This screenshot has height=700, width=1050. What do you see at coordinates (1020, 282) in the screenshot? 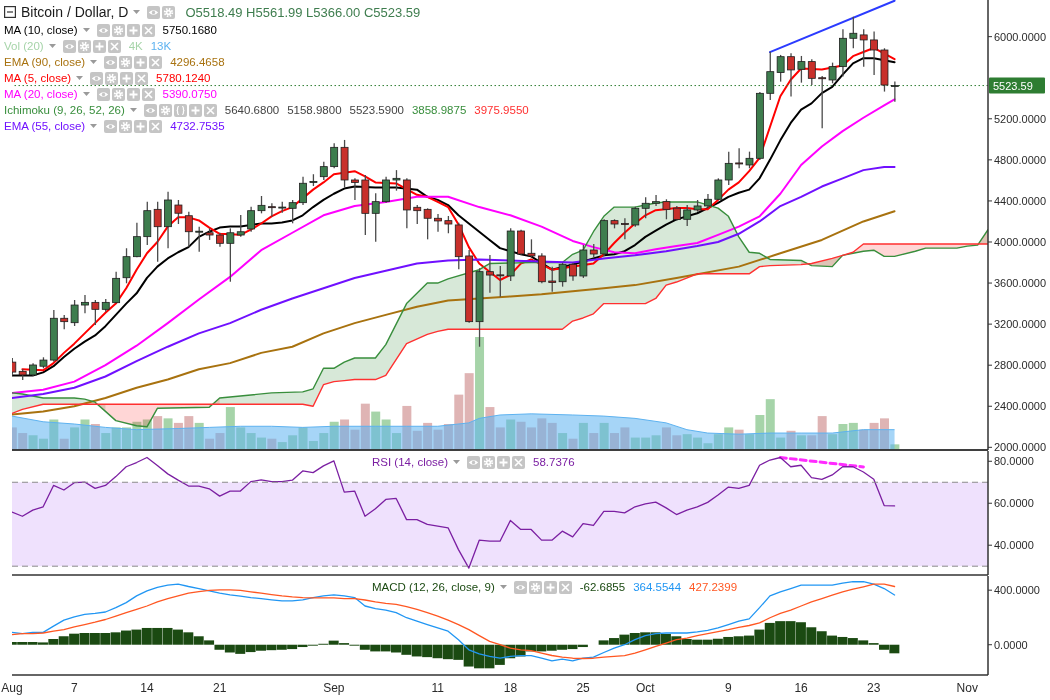
I see `y-tick-label: 3600.0000` at bounding box center [1020, 282].